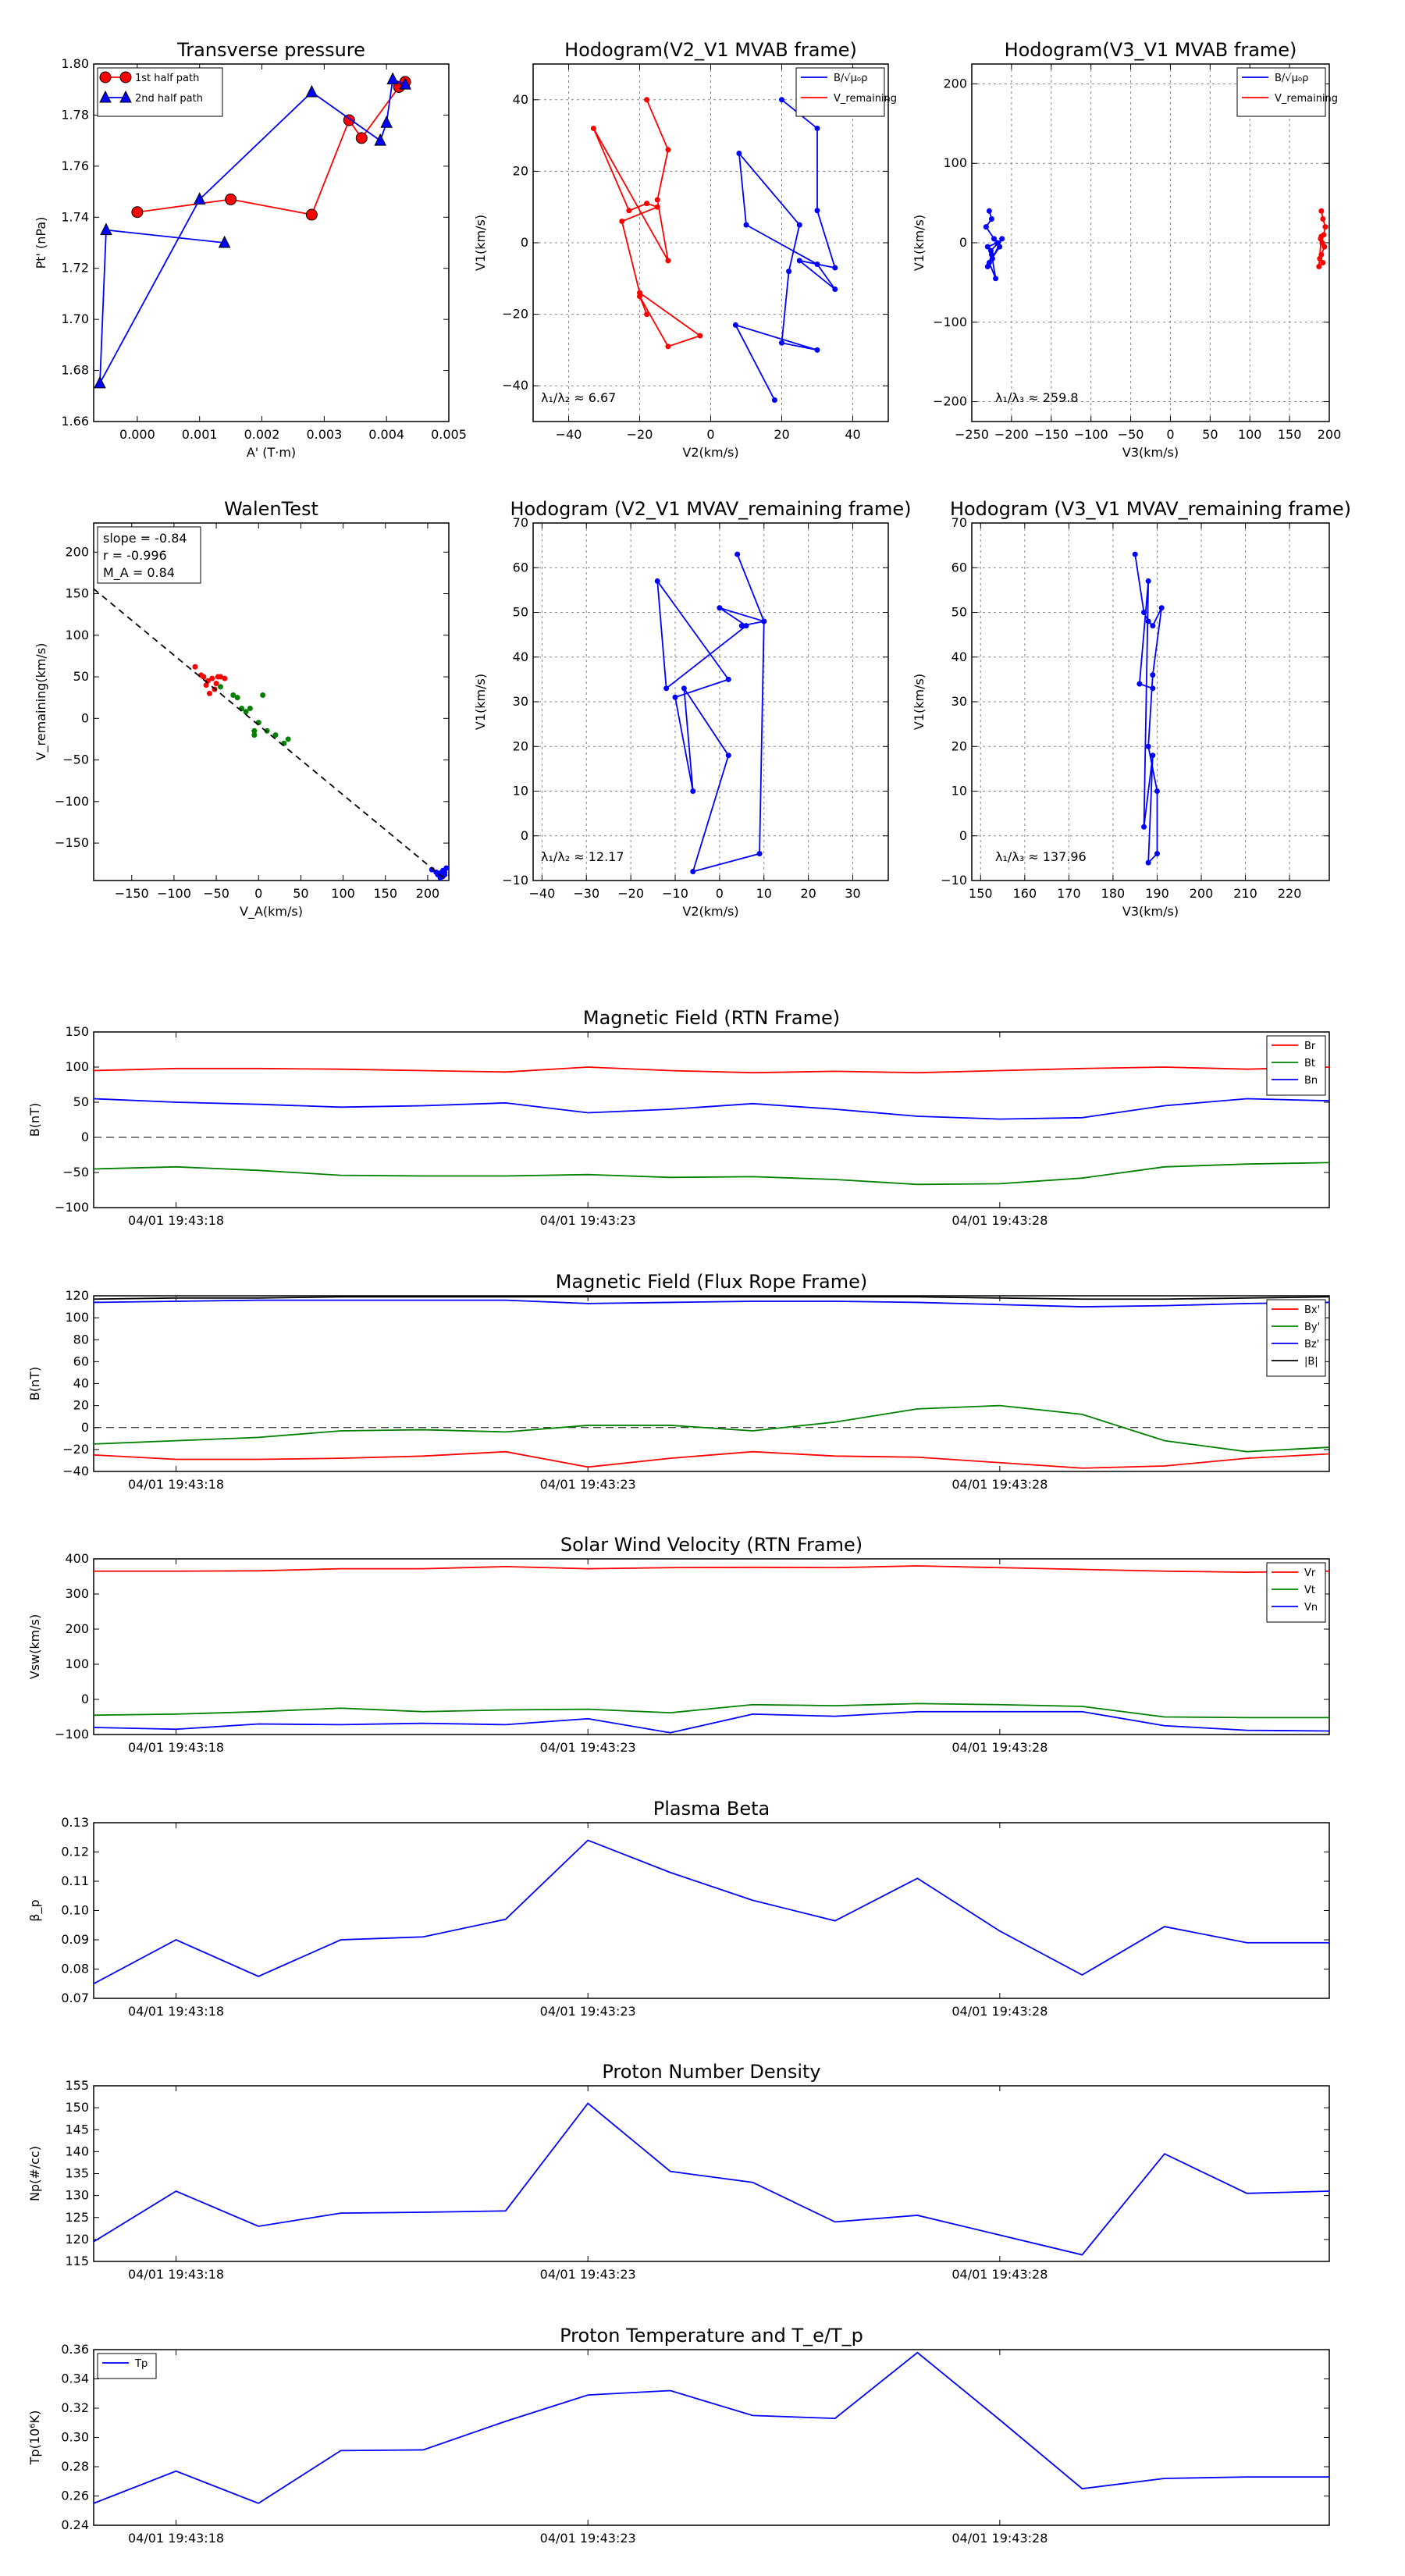  I want to click on x-tick-label: 30, so click(852, 893).